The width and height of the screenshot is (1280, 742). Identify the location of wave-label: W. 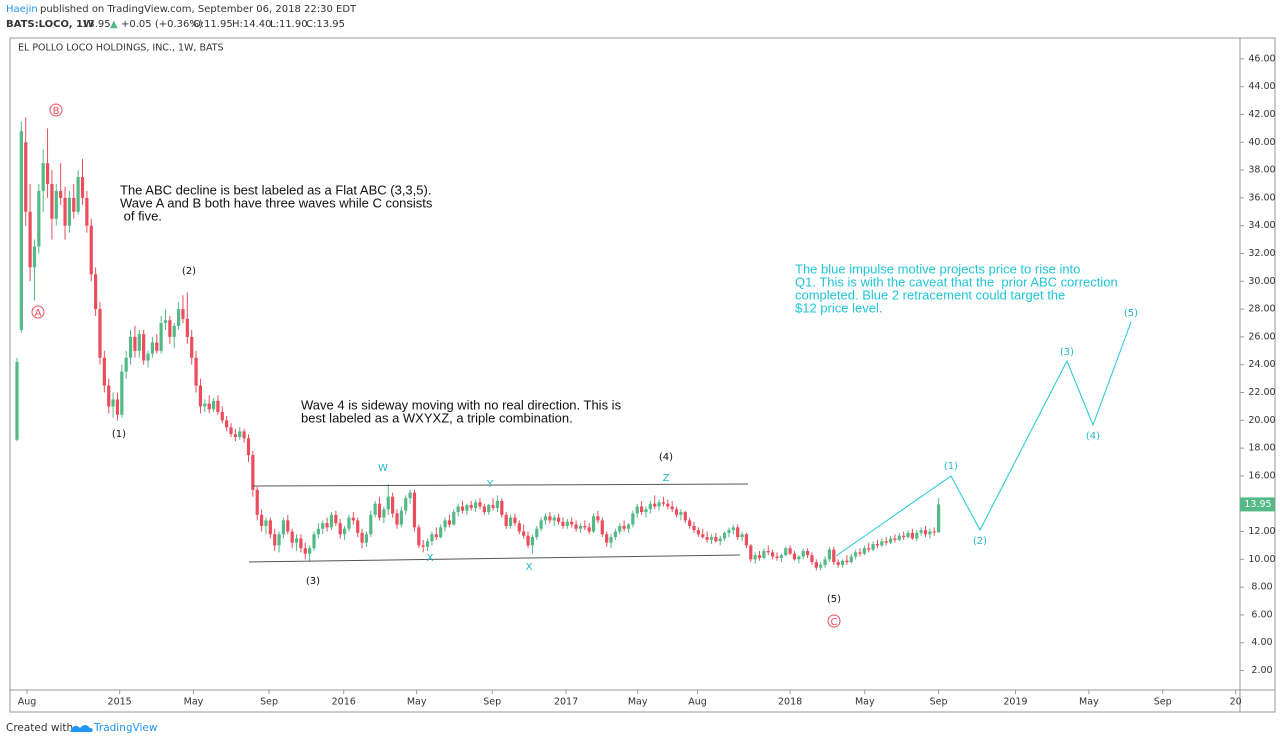
(383, 468).